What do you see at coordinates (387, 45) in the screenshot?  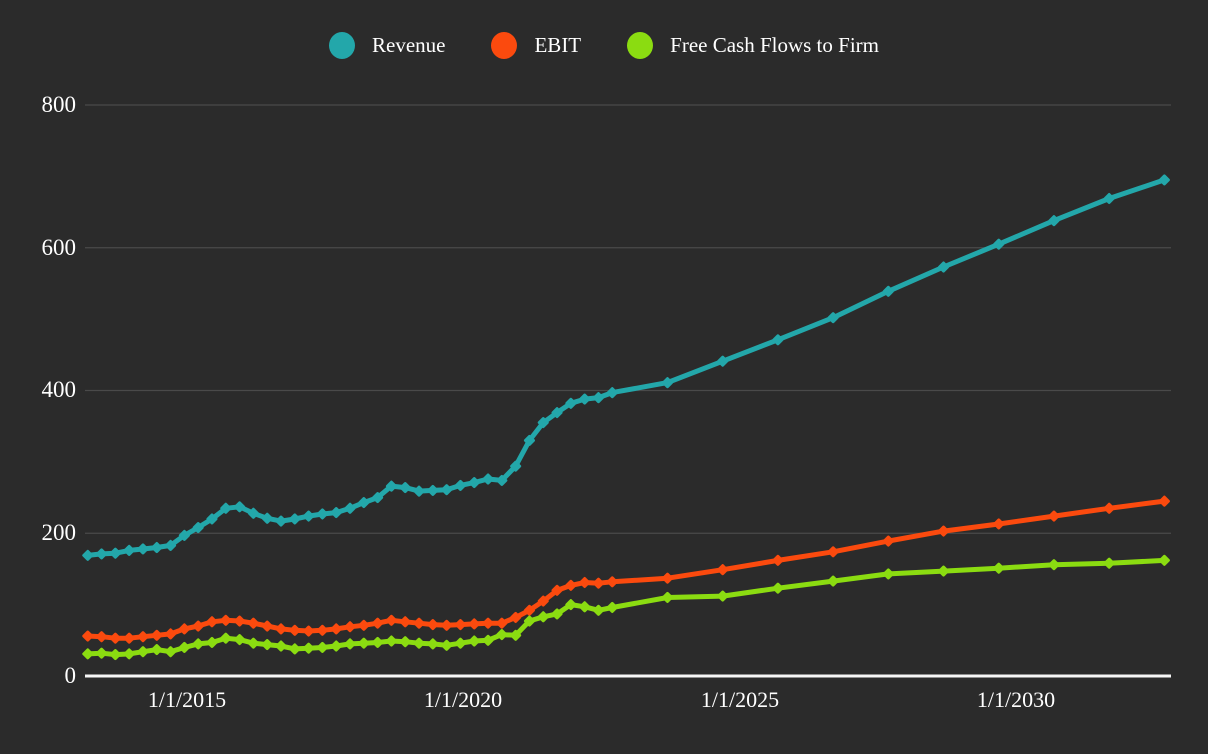 I see `legend-item-revenue: Revenue` at bounding box center [387, 45].